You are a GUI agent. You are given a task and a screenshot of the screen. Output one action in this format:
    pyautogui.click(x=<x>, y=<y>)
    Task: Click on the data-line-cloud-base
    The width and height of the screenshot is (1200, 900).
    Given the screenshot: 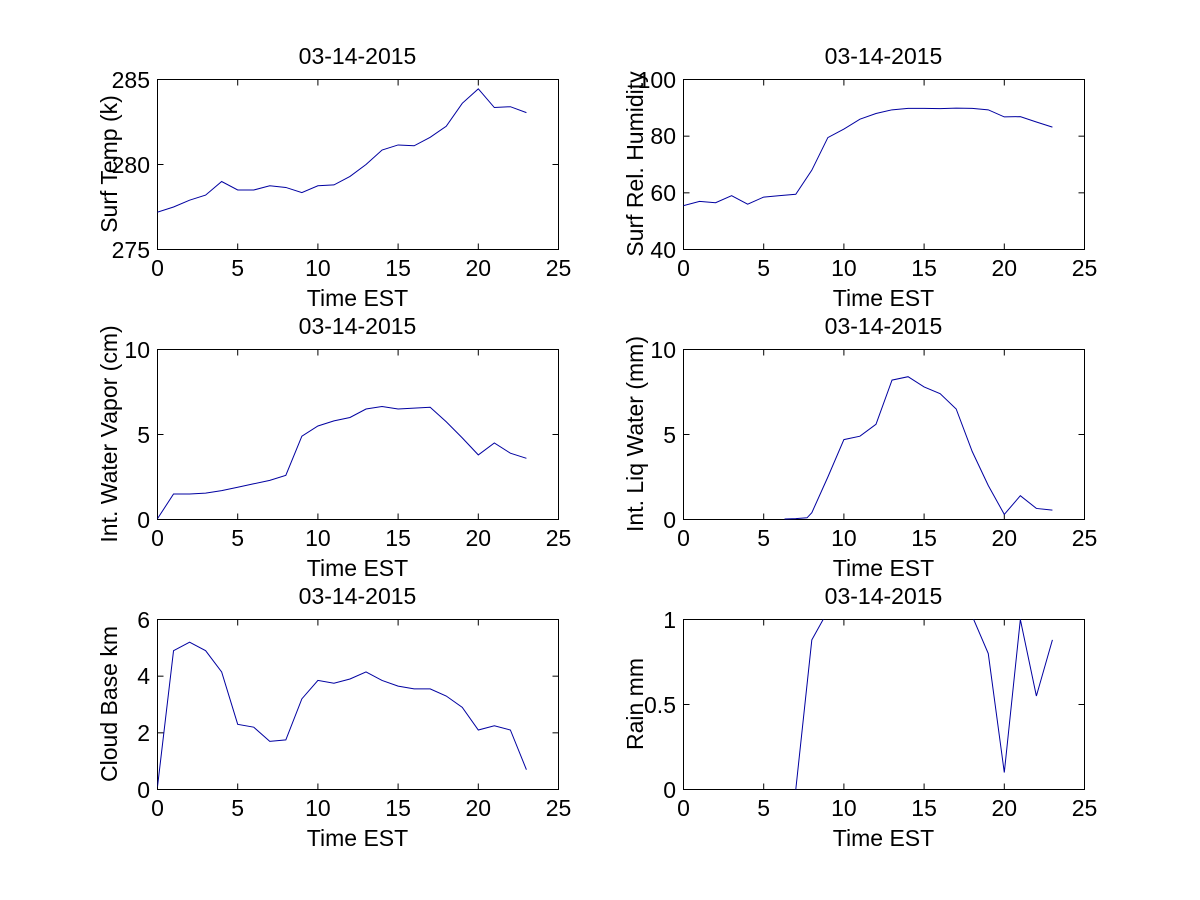 What is the action you would take?
    pyautogui.click(x=342, y=714)
    